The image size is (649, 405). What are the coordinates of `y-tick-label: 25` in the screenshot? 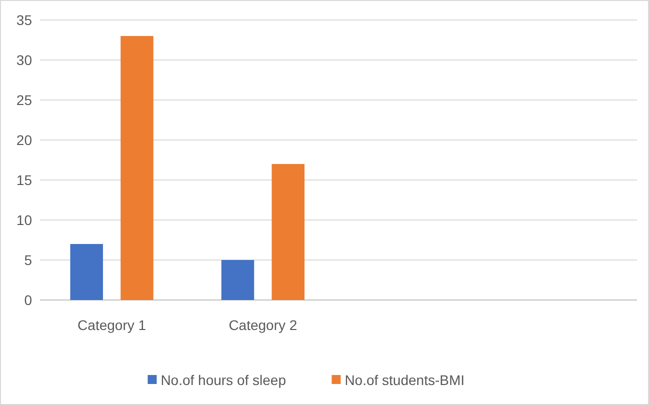 It's located at (24, 100).